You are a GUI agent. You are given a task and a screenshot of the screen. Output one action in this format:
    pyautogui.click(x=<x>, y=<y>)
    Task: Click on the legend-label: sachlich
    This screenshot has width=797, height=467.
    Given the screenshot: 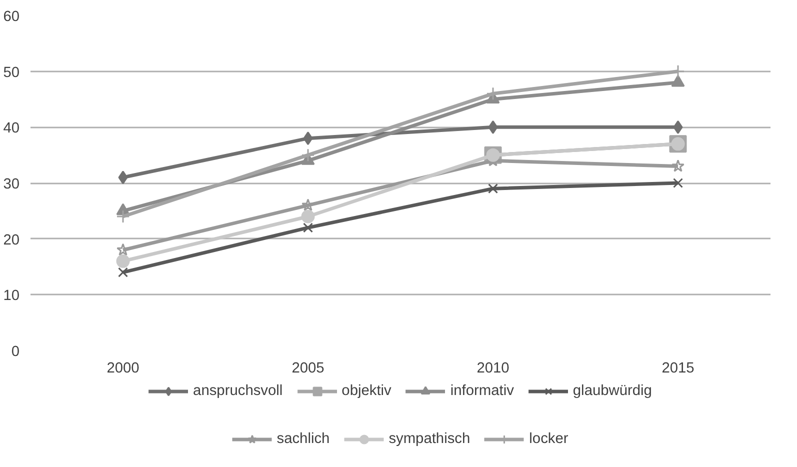 What is the action you would take?
    pyautogui.click(x=303, y=439)
    